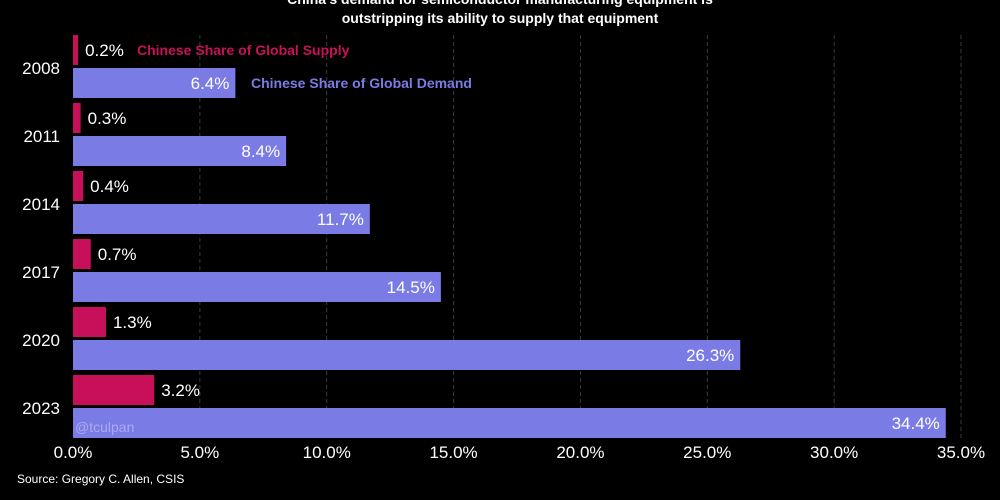 The image size is (1000, 500). I want to click on category-label: 2020, so click(41, 340).